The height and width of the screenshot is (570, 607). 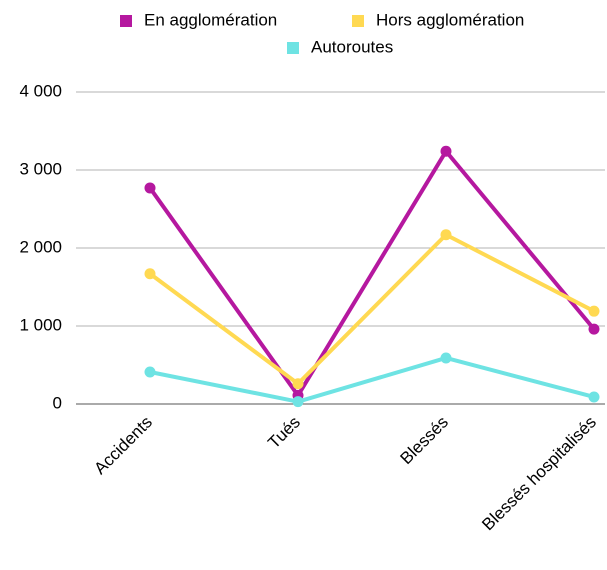 What do you see at coordinates (352, 46) in the screenshot?
I see `legend-label: Autoroutes` at bounding box center [352, 46].